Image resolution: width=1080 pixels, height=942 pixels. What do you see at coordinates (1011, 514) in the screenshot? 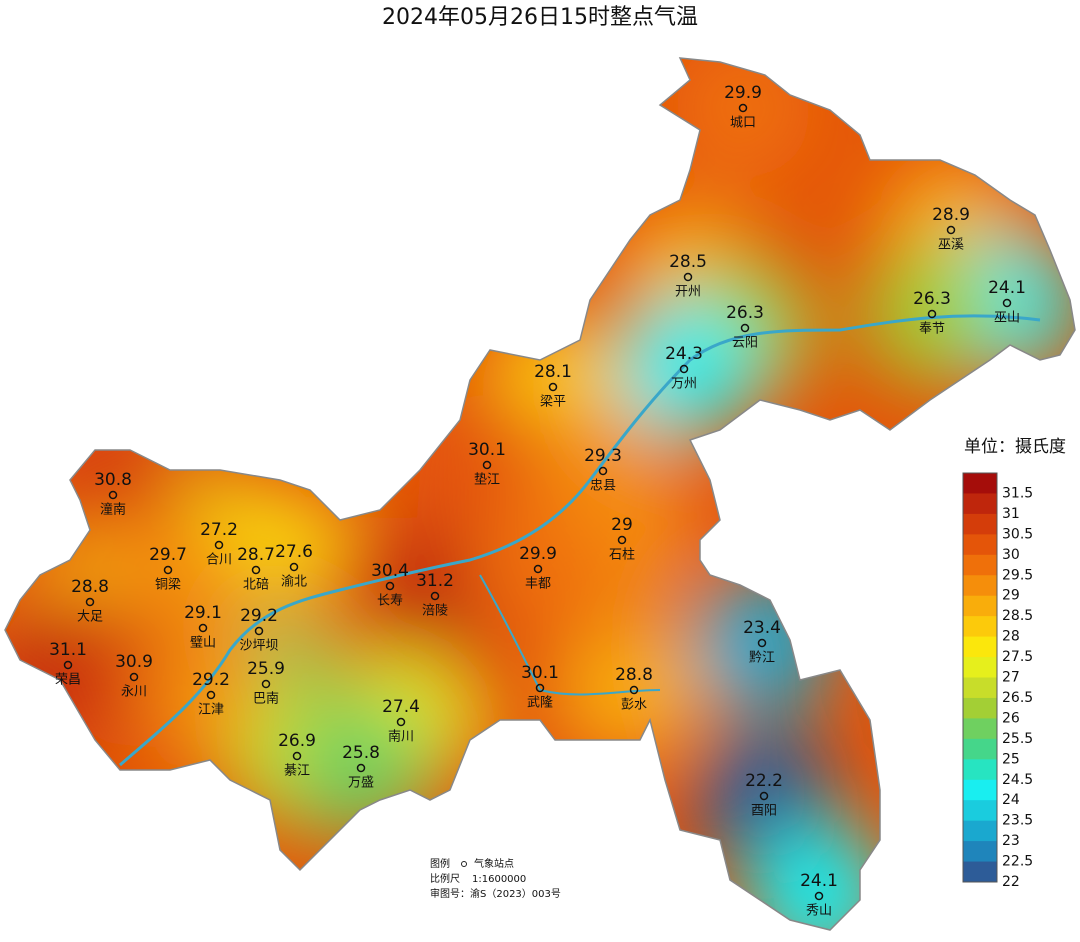
I see `legend-label: 31` at bounding box center [1011, 514].